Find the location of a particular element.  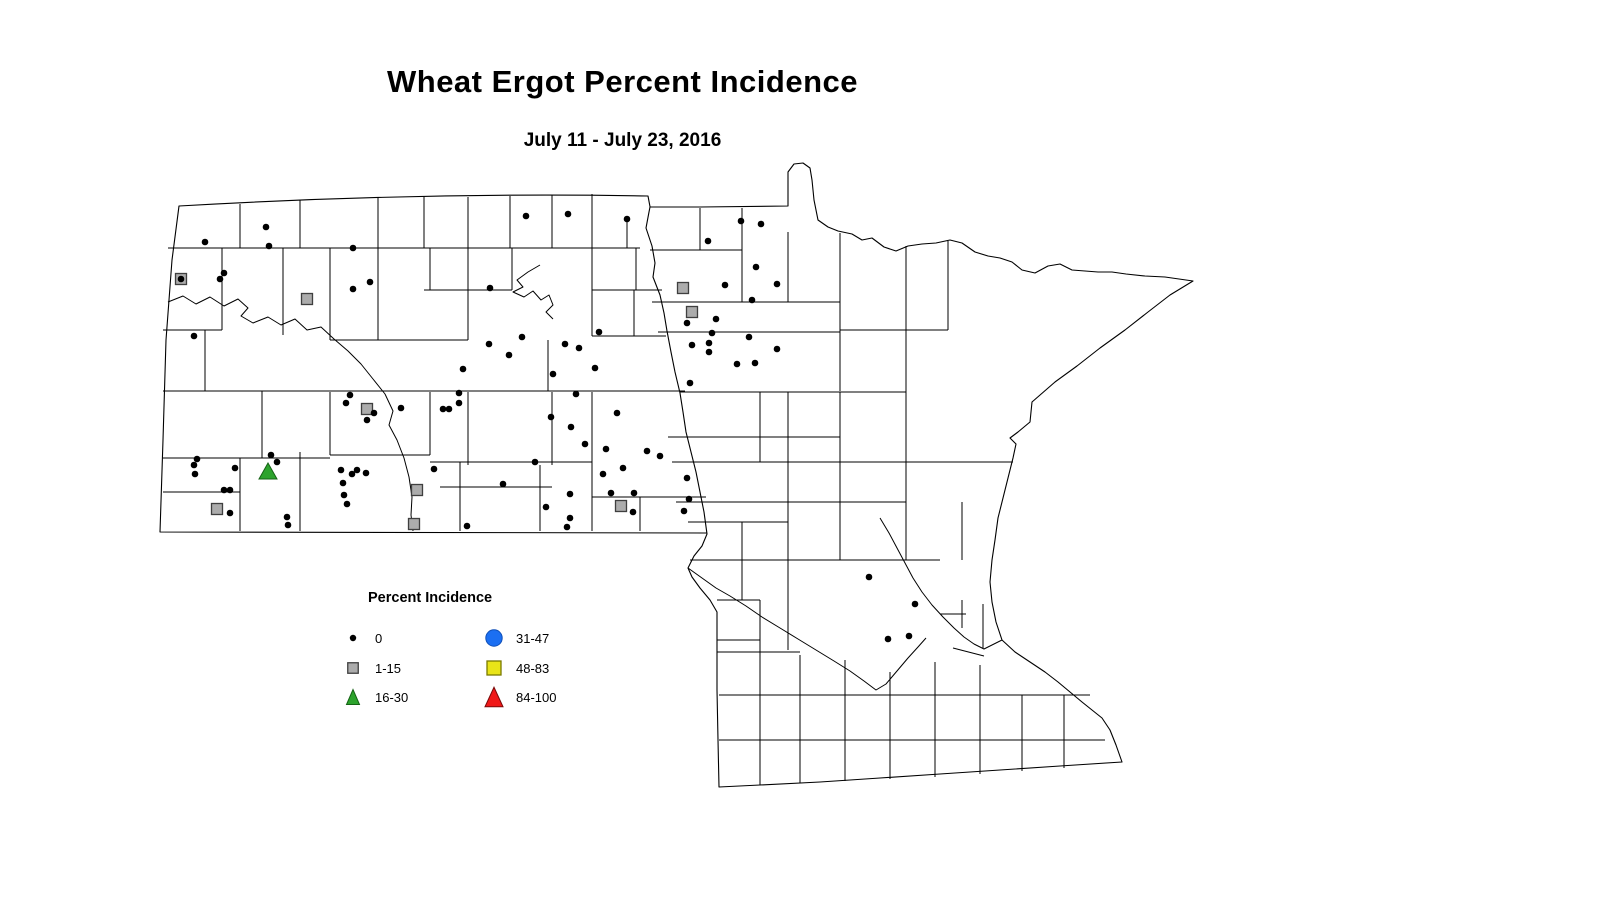

devils-lake-line is located at coordinates (533, 292).